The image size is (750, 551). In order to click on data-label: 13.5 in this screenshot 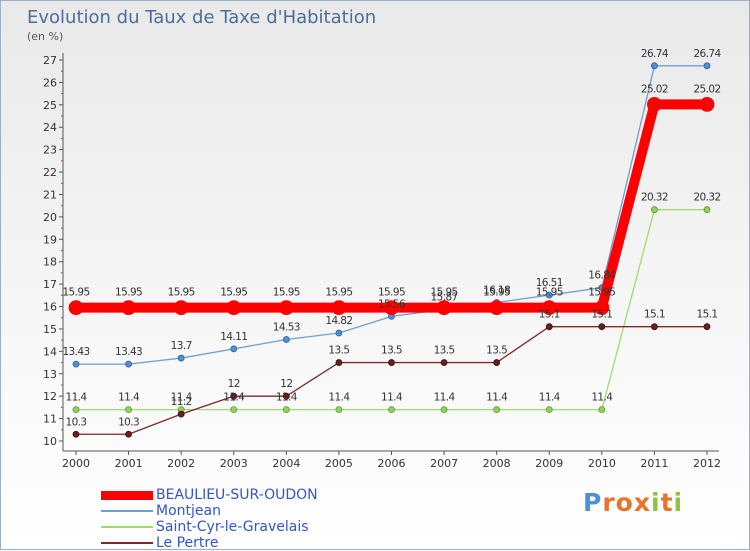, I will do `click(496, 351)`.